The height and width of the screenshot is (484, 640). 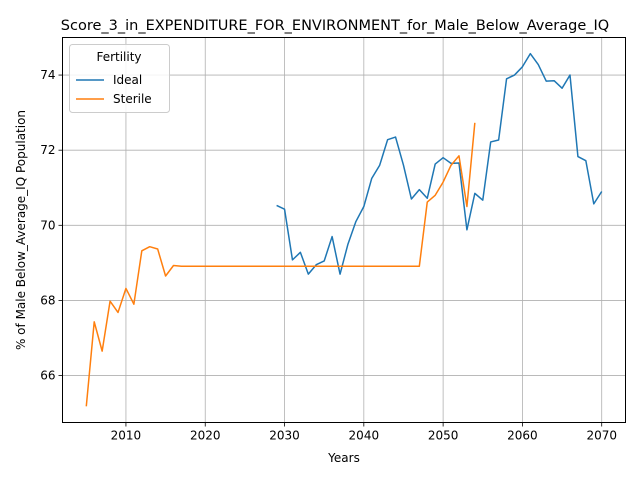 What do you see at coordinates (132, 99) in the screenshot?
I see `legend-label-sterile: Sterile` at bounding box center [132, 99].